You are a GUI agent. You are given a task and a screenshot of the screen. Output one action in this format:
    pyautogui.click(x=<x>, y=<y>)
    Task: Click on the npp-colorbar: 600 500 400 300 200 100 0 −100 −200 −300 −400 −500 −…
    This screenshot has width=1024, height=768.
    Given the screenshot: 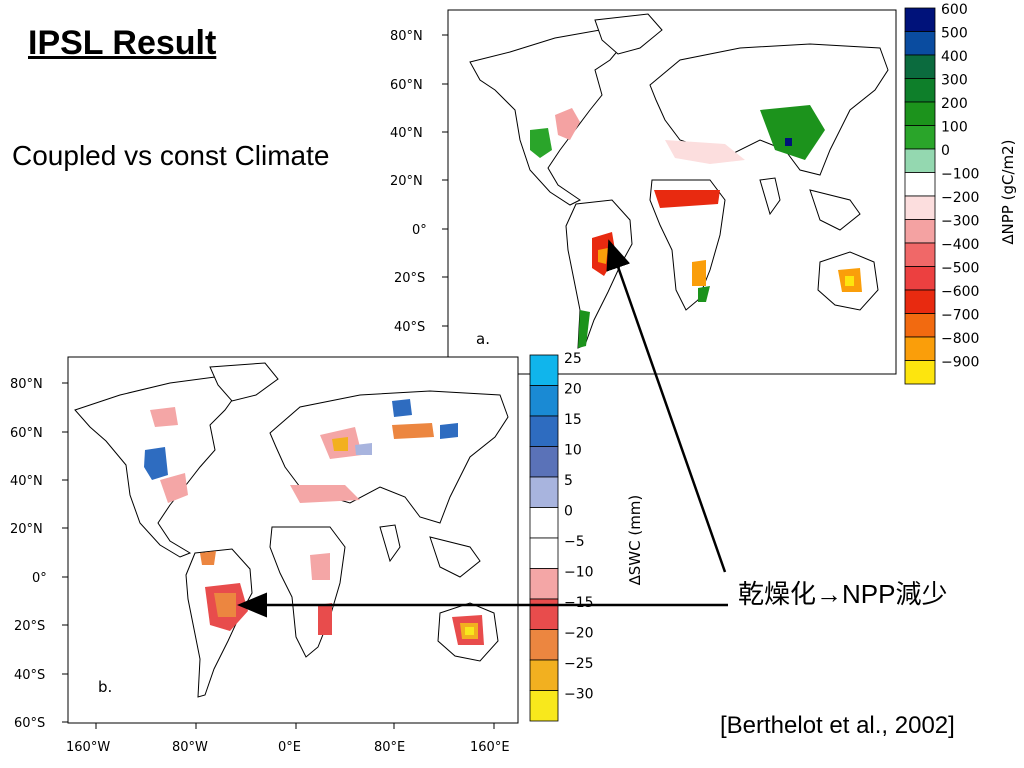 What is the action you would take?
    pyautogui.click(x=941, y=193)
    